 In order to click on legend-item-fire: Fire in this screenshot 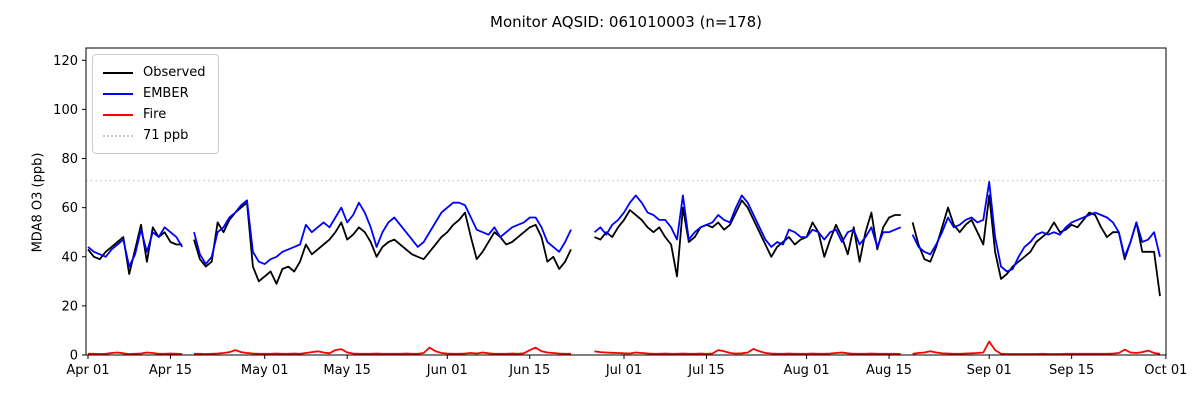, I will do `click(154, 114)`.